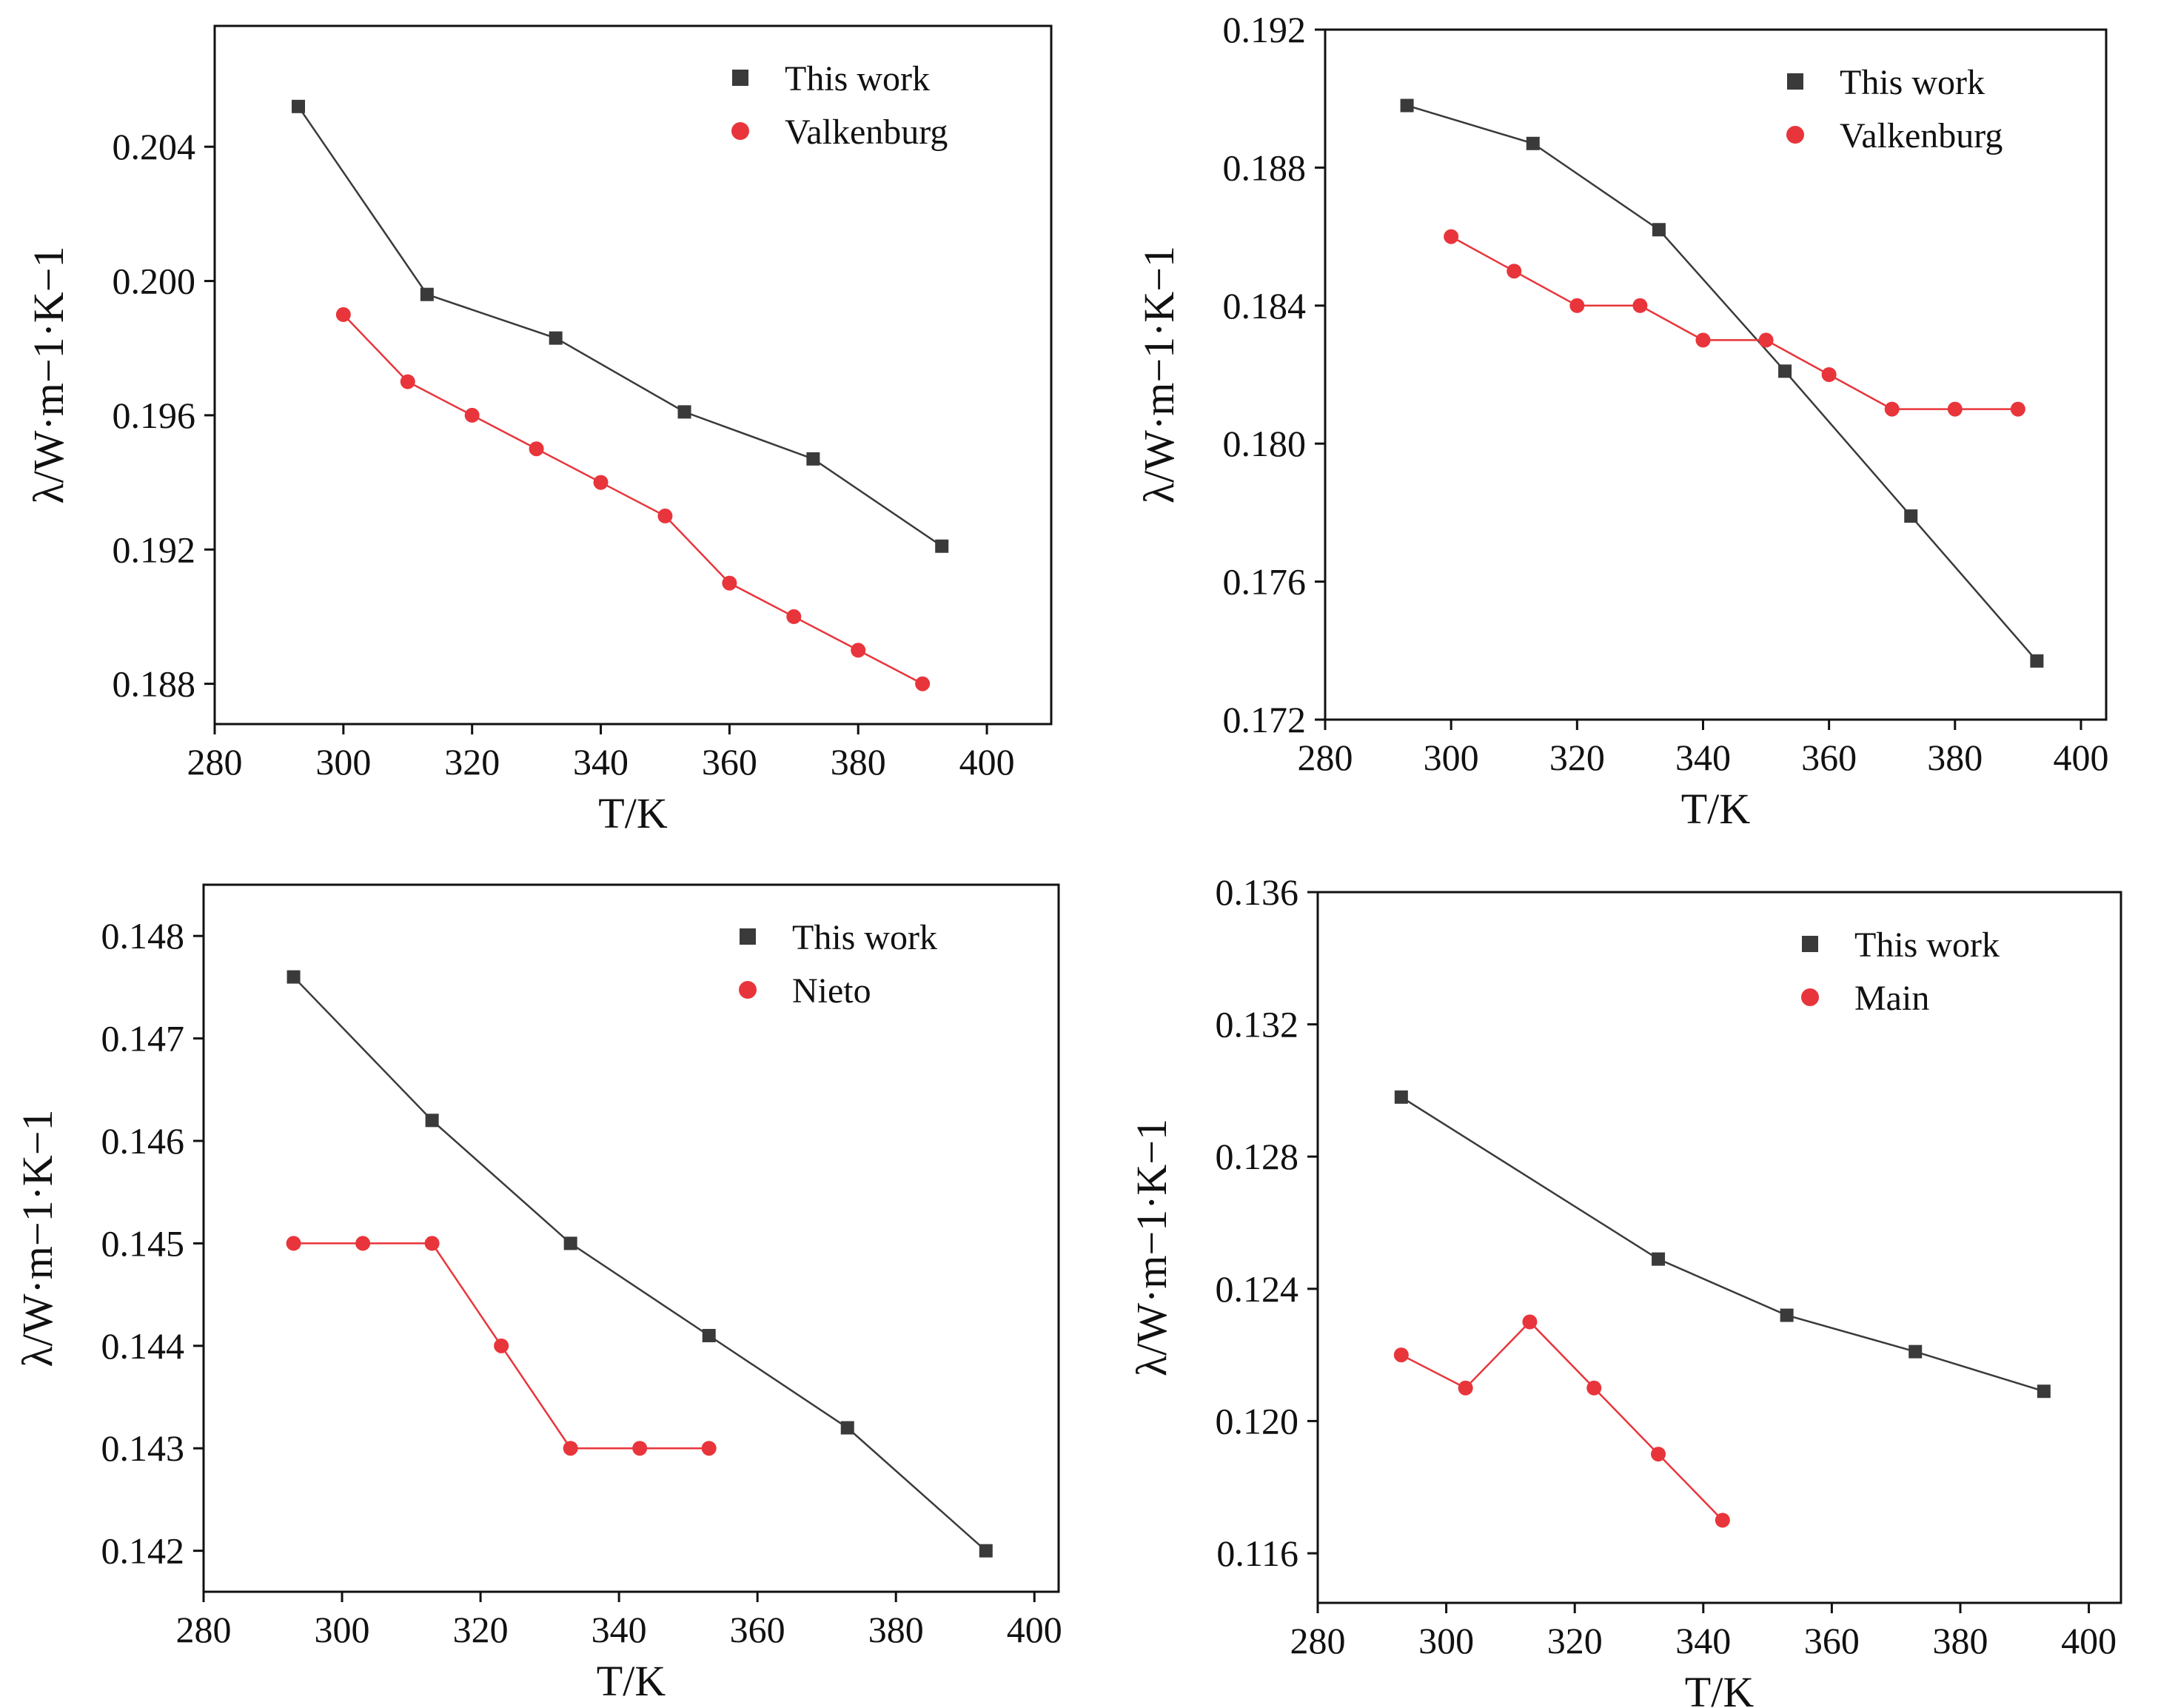 The width and height of the screenshot is (2175, 1708). What do you see at coordinates (154, 415) in the screenshot?
I see `y-tick-label: 0.196` at bounding box center [154, 415].